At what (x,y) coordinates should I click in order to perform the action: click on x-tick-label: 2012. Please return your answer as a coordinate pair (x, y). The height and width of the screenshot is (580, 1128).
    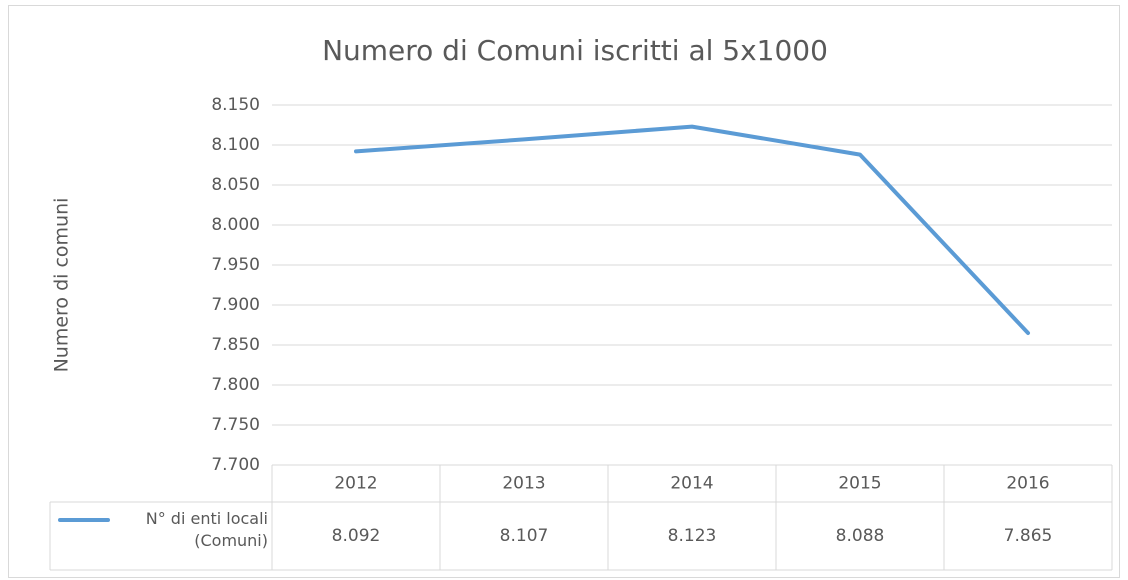
    Looking at the image, I should click on (355, 484).